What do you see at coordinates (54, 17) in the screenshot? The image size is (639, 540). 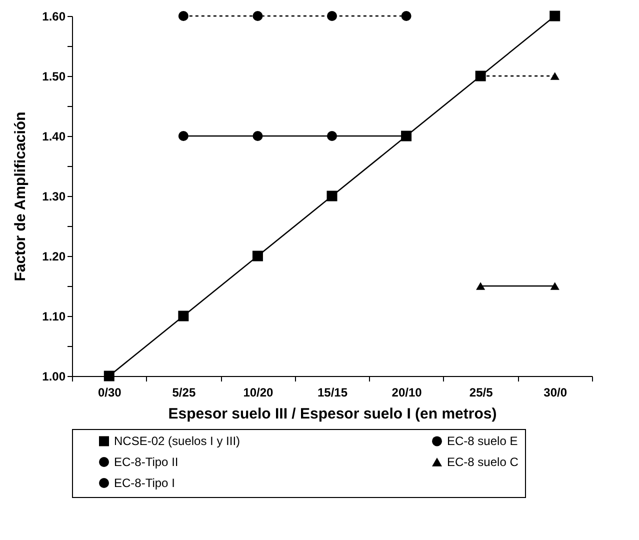 I see `y-tick-label: 1.60` at bounding box center [54, 17].